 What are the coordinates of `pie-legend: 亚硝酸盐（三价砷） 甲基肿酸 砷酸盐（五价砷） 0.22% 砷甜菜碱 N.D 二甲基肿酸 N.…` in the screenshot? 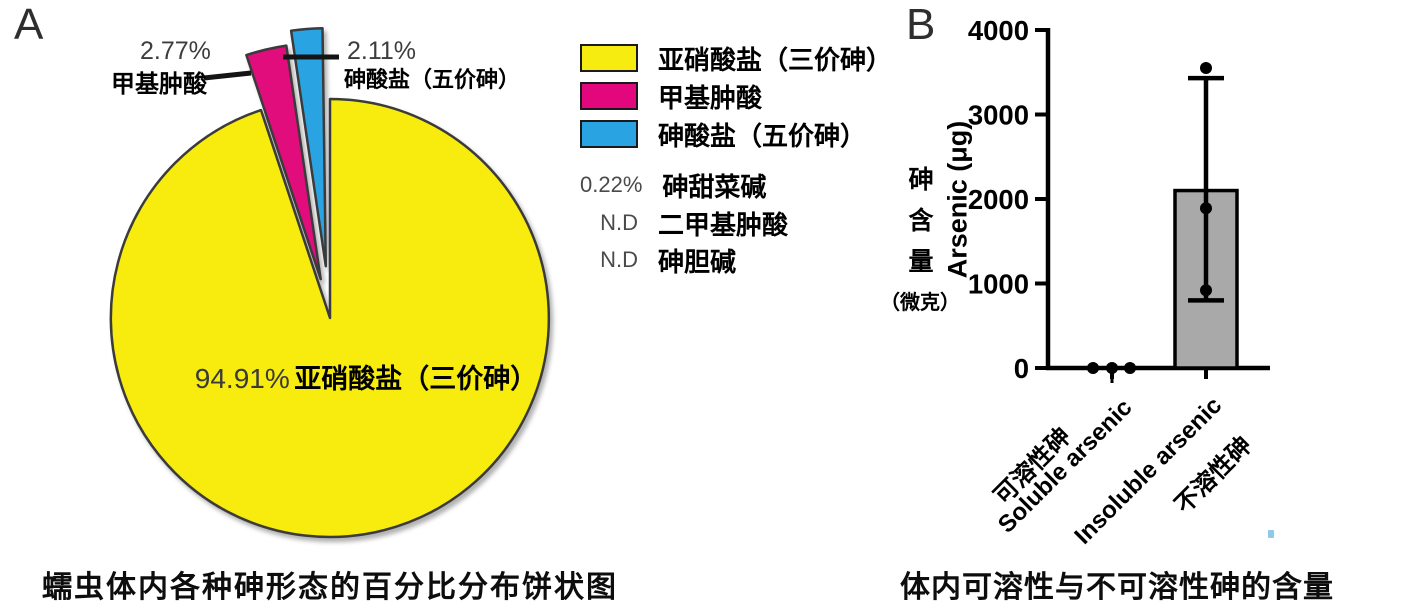 It's located at (750, 150).